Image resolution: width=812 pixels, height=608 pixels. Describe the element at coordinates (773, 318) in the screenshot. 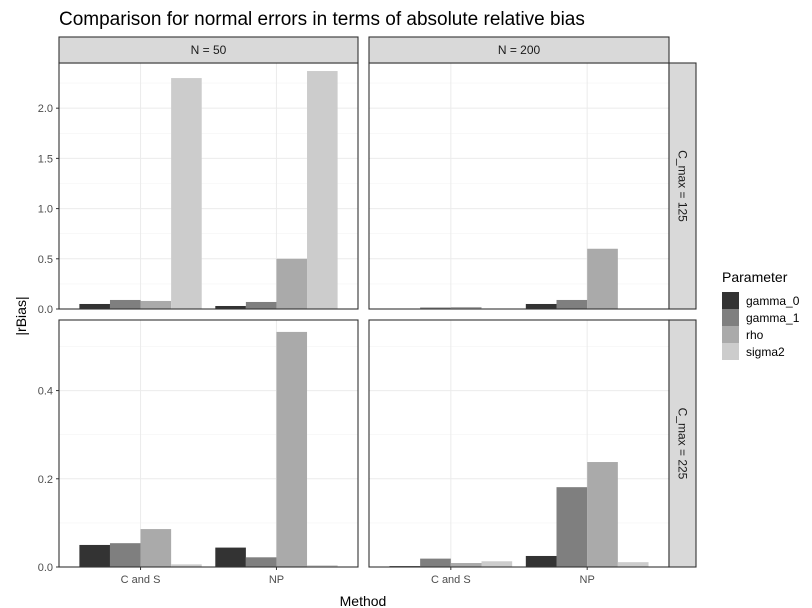

I see `legend-label-gamma_1: gamma_1` at that location.